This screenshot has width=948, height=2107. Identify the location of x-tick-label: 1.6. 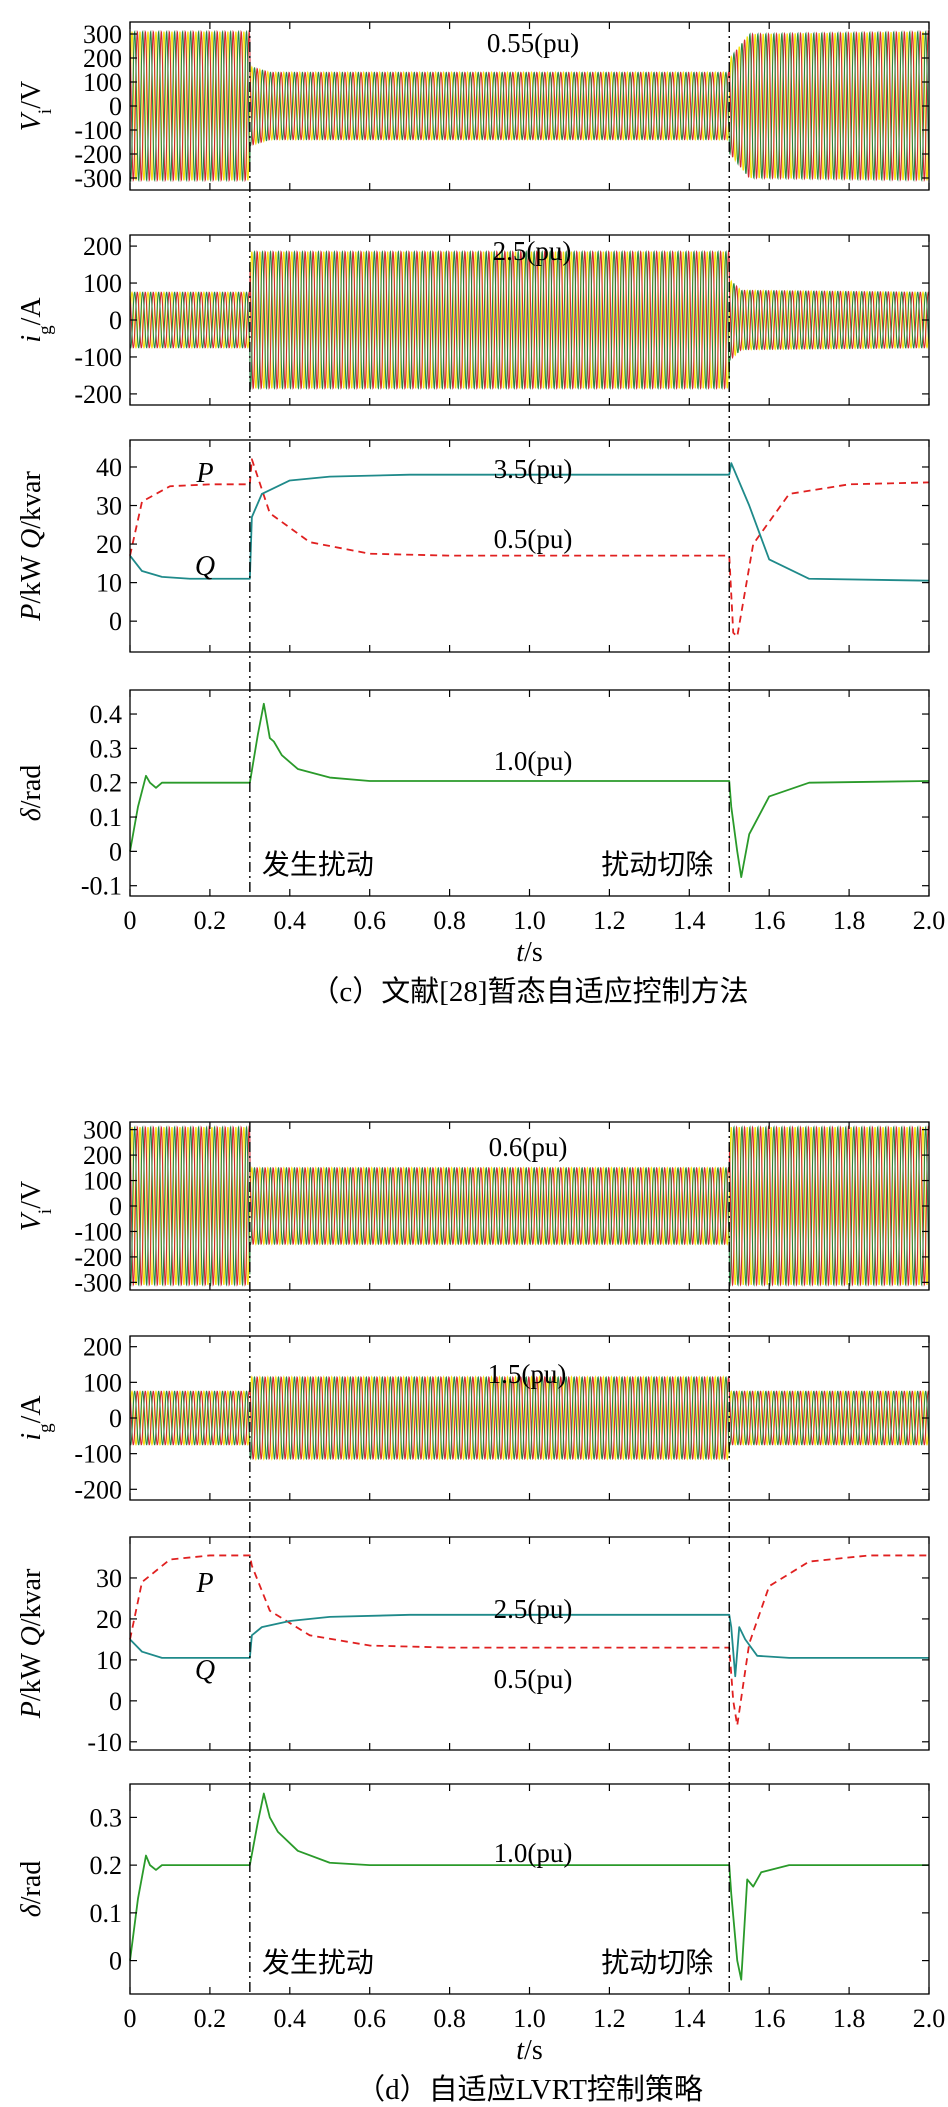
(769, 2018).